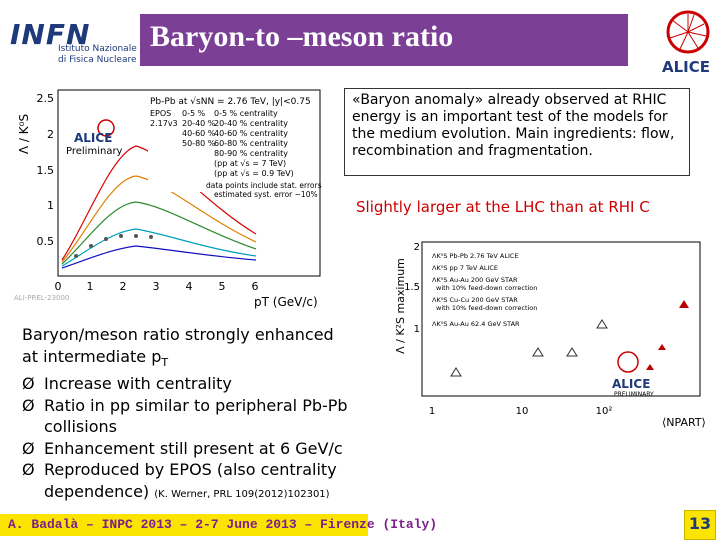 The image size is (720, 540). What do you see at coordinates (93, 138) in the screenshot?
I see `left-badge: ALICE` at bounding box center [93, 138].